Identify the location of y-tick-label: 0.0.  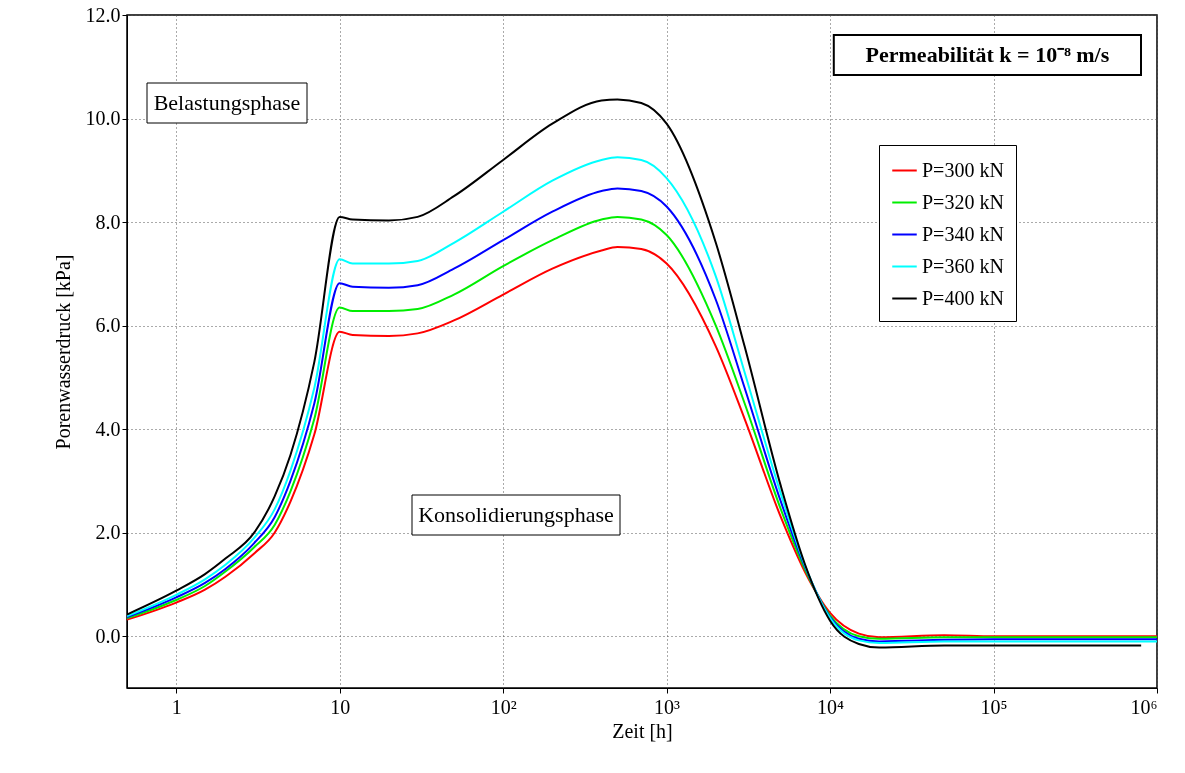
(108, 635).